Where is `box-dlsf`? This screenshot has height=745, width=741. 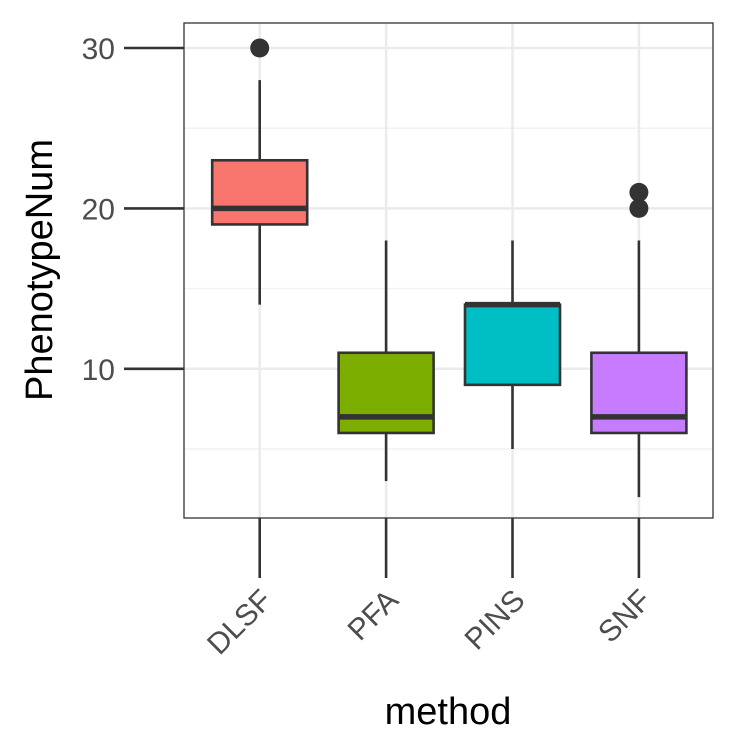
box-dlsf is located at coordinates (259, 171).